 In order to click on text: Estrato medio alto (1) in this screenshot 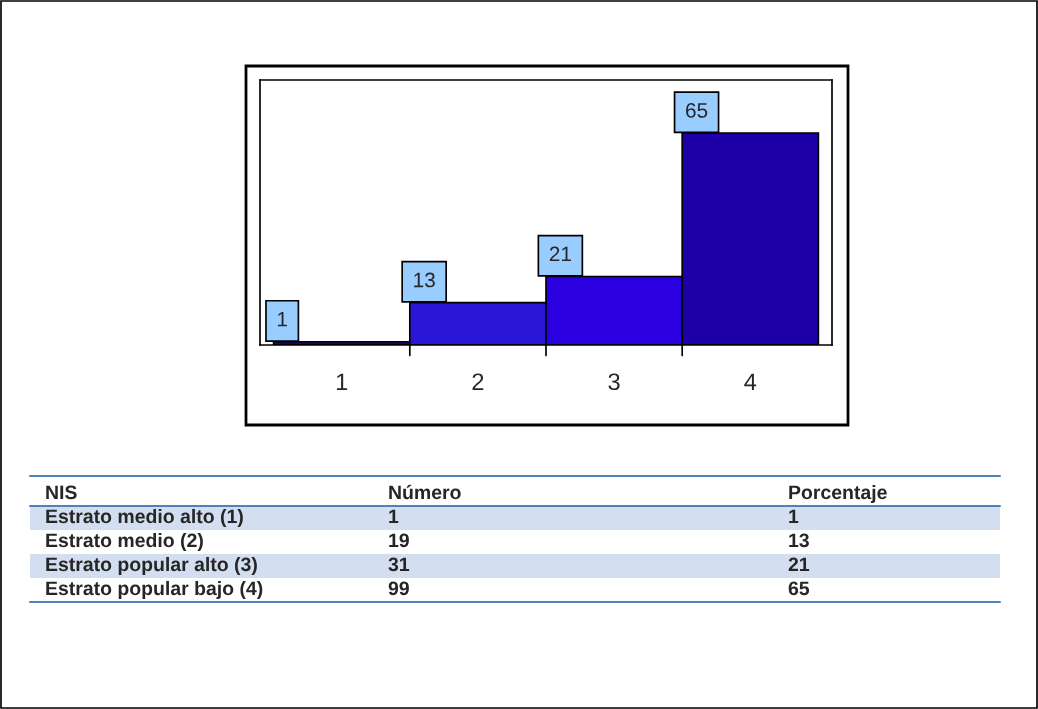, I will do `click(144, 518)`.